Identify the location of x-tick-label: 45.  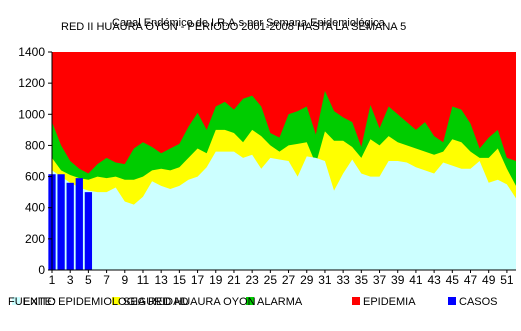
(453, 280).